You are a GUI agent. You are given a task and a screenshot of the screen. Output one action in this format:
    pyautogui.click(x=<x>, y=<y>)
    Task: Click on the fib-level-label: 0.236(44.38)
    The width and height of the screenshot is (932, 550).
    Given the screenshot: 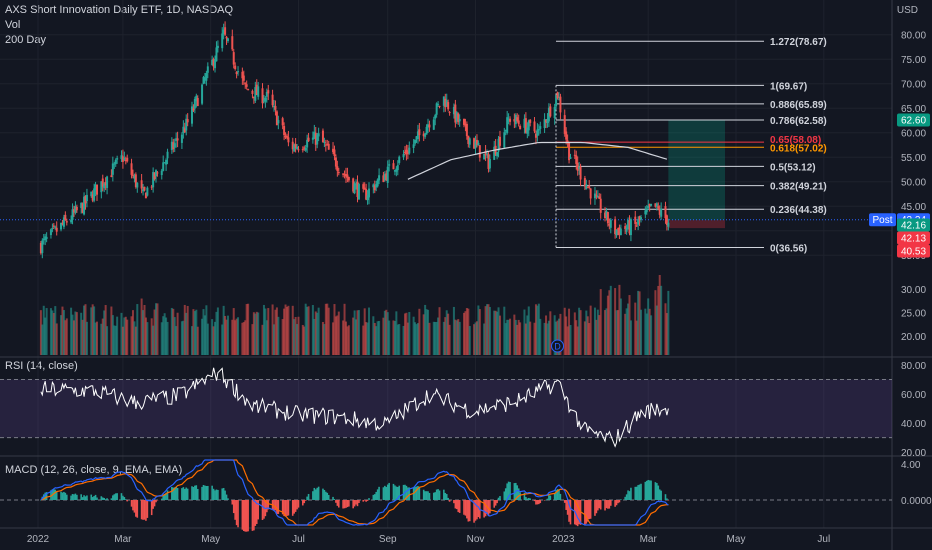 What is the action you would take?
    pyautogui.click(x=798, y=210)
    